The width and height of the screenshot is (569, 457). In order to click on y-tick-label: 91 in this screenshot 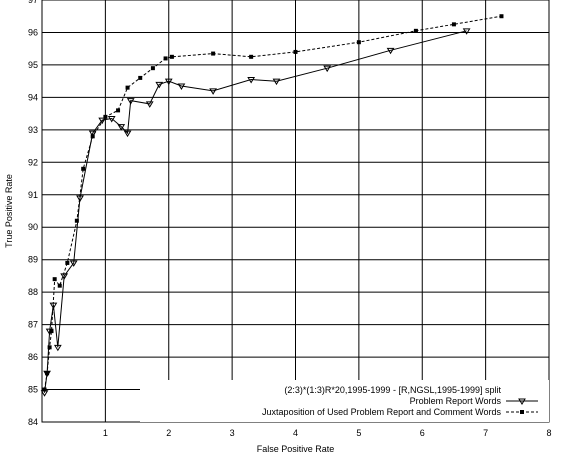, I will do `click(33, 195)`.